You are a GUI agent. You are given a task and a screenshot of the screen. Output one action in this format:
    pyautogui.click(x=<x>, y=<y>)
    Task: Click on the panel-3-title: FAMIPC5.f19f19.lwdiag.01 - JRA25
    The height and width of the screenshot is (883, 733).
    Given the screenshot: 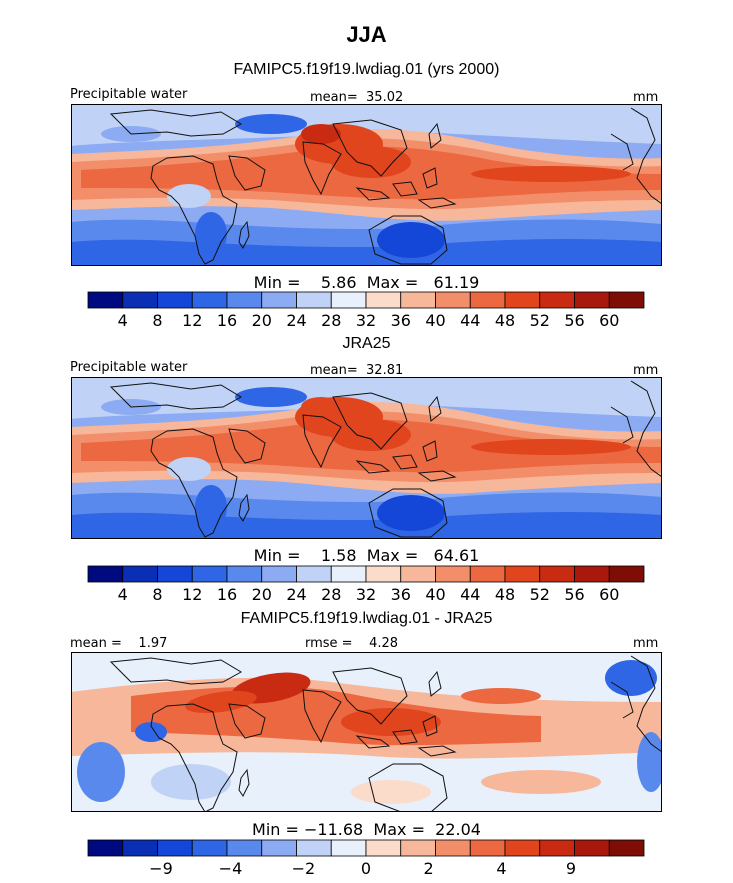 What is the action you would take?
    pyautogui.click(x=366, y=618)
    